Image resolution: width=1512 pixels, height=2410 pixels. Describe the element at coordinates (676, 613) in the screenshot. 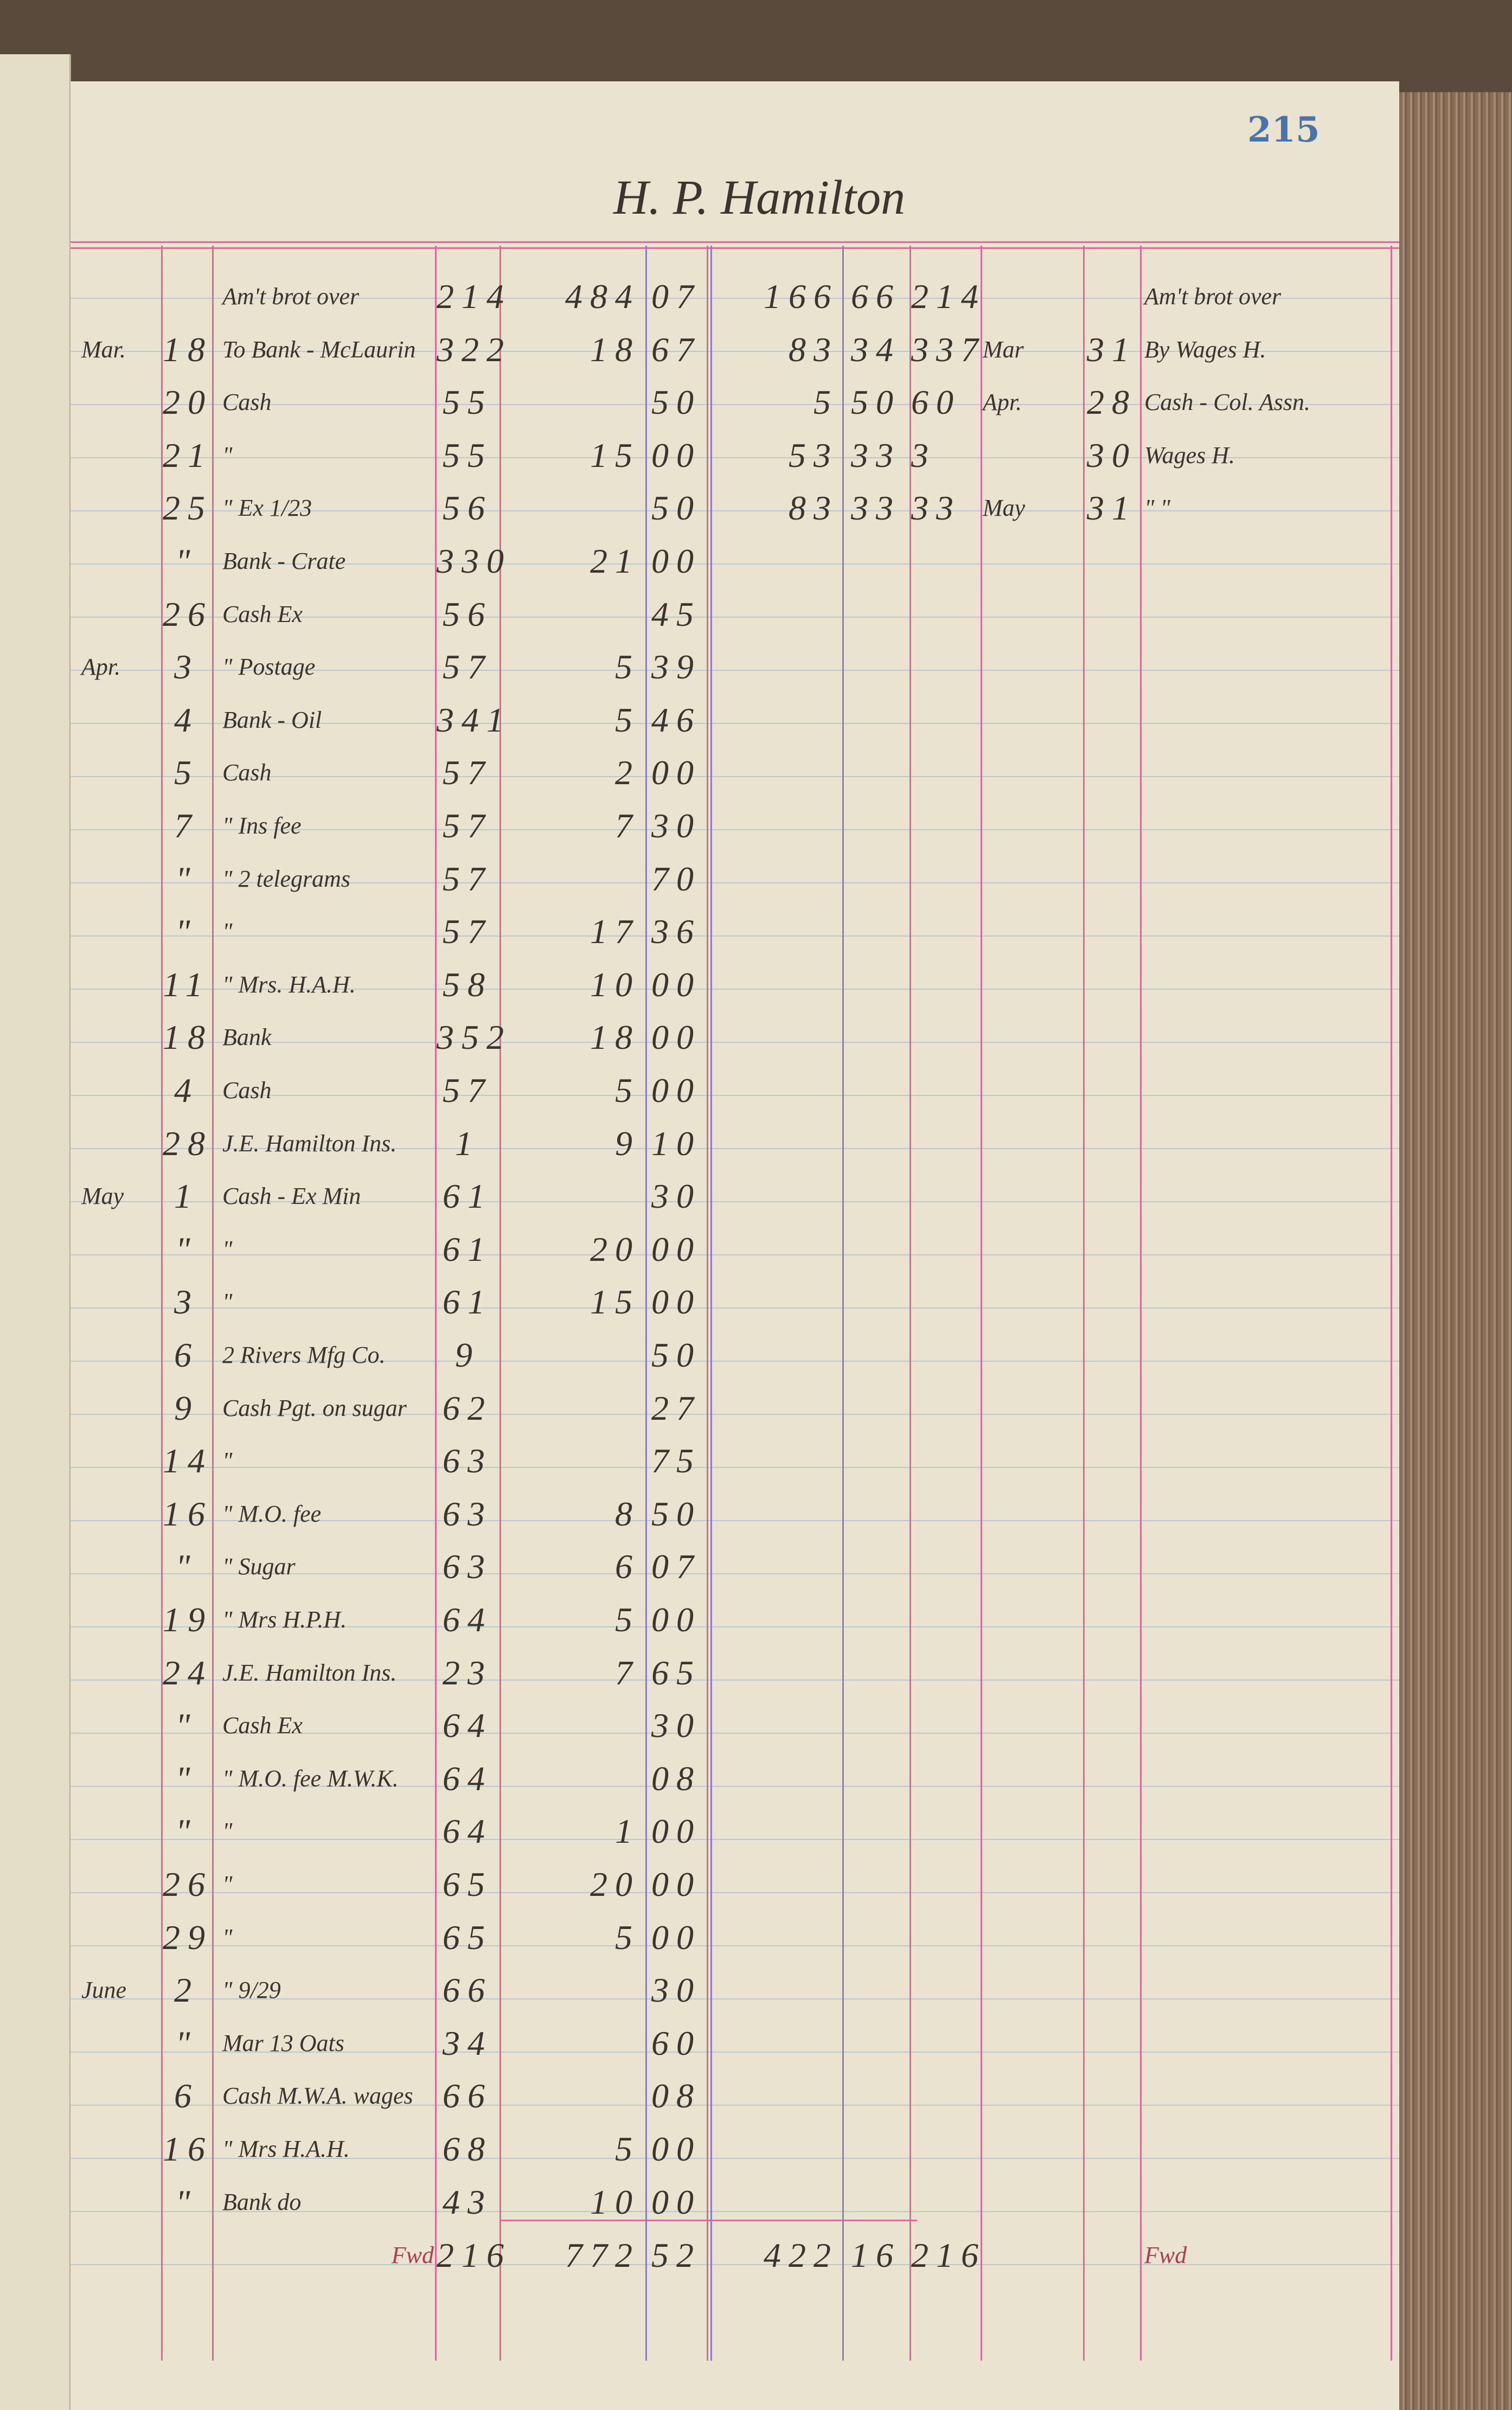

I see `debit-cents: 45` at that location.